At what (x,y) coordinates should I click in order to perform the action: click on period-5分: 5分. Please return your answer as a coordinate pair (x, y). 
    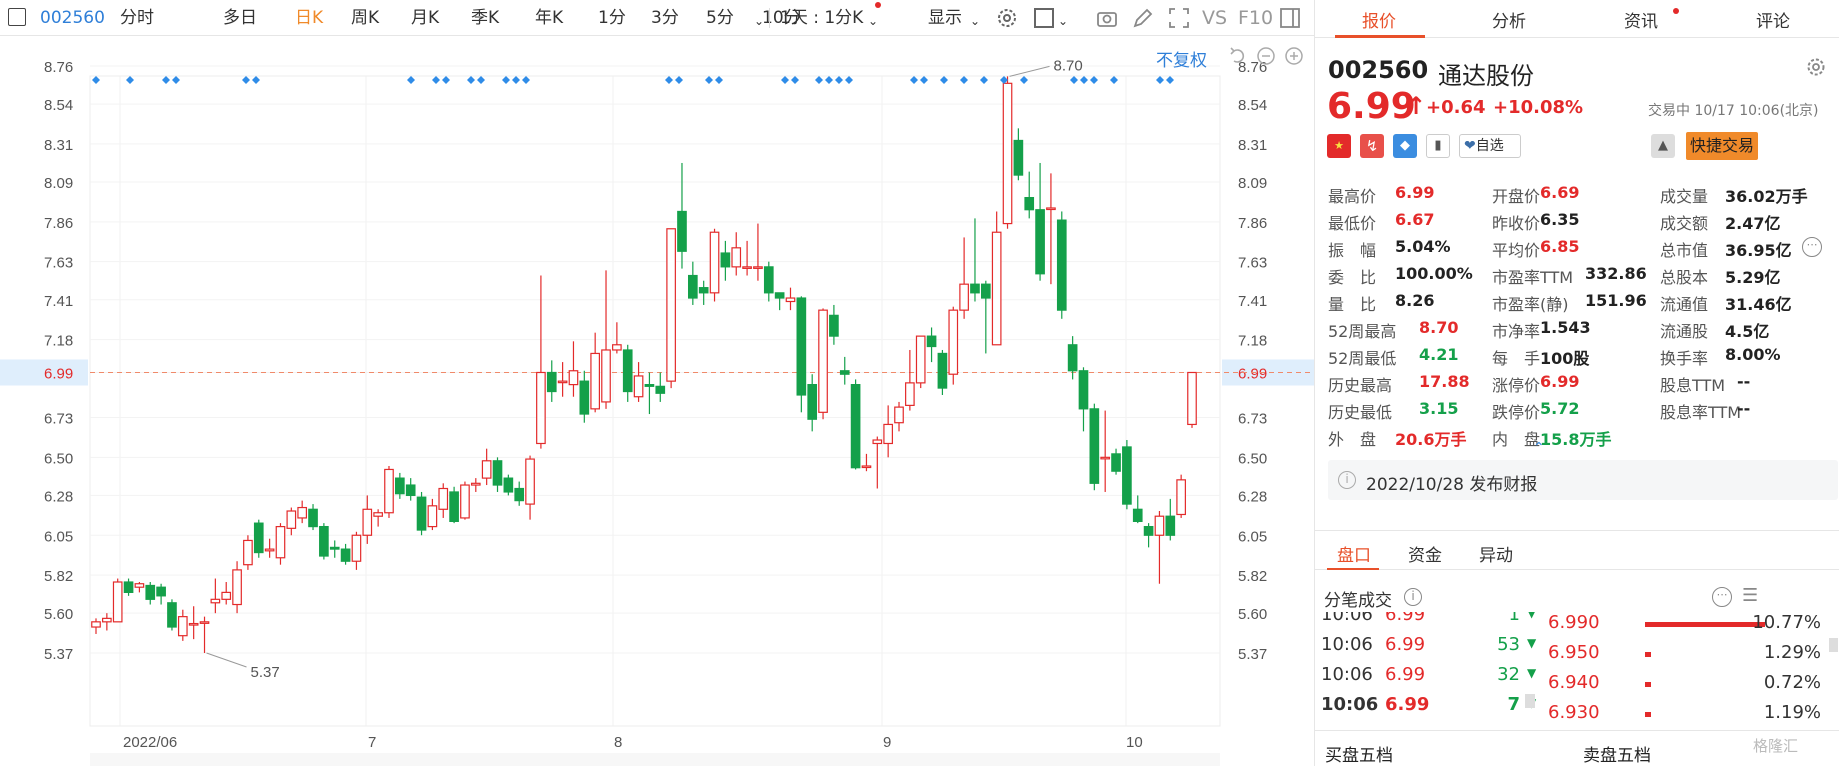
    Looking at the image, I should click on (720, 18).